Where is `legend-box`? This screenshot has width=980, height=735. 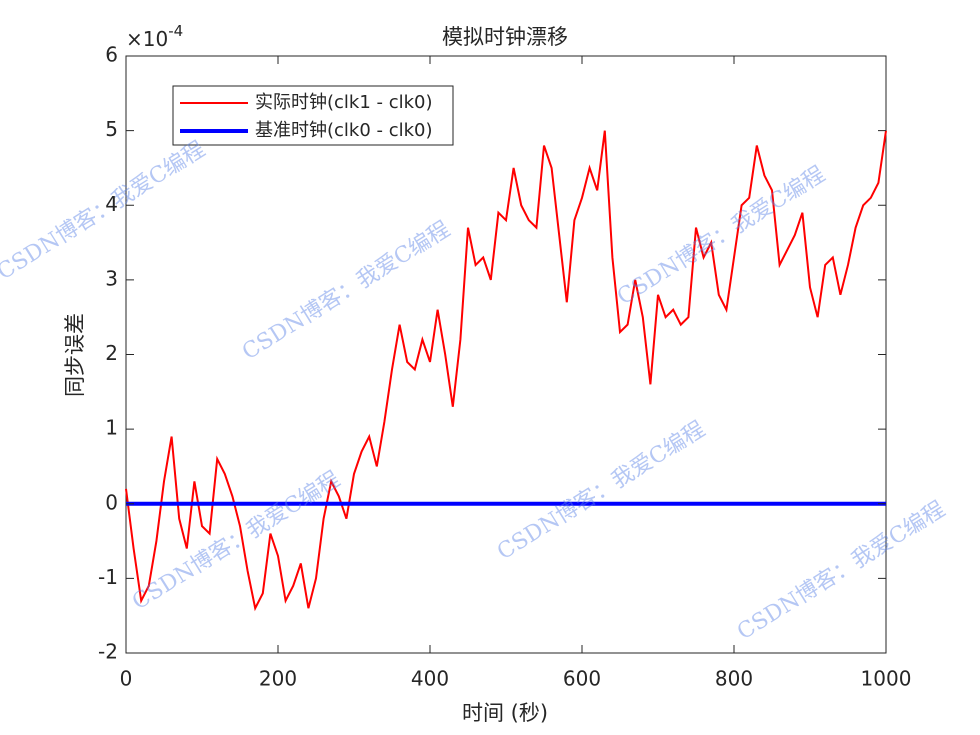
legend-box is located at coordinates (313, 115).